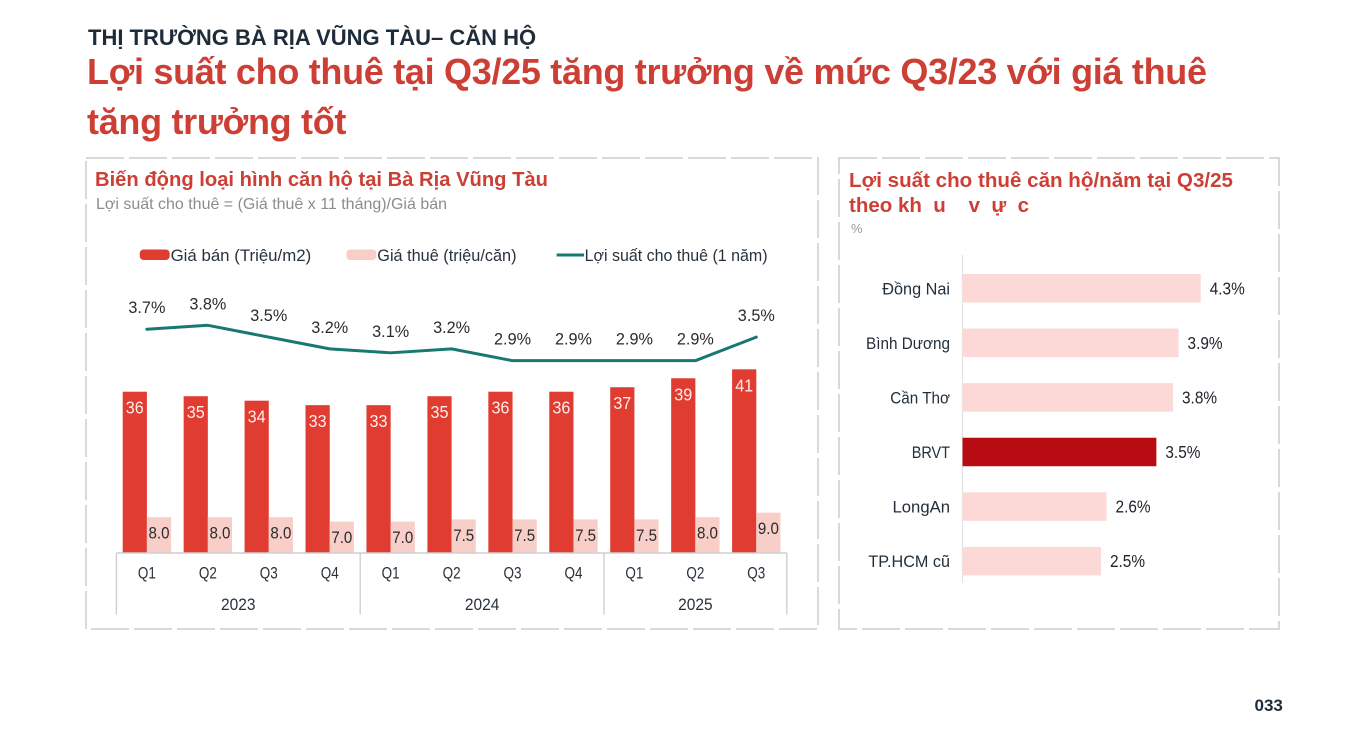 This screenshot has width=1366, height=732. Describe the element at coordinates (744, 385) in the screenshot. I see `svg-text: 41` at that location.